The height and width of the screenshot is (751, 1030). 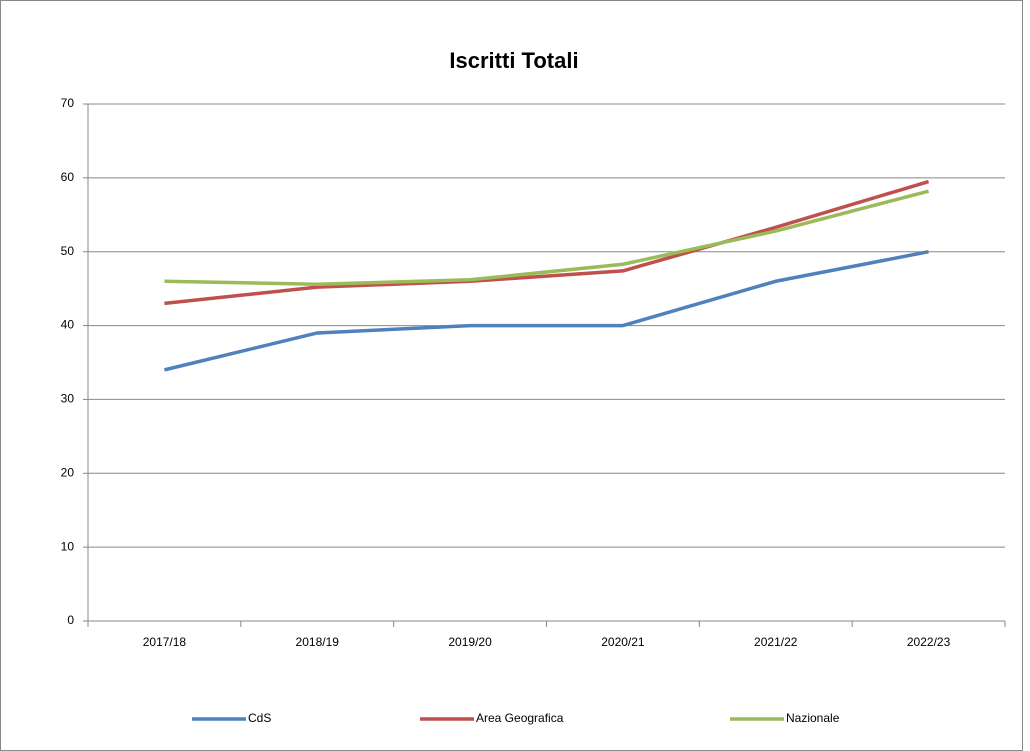 What do you see at coordinates (68, 472) in the screenshot?
I see `y-tick-label: 20` at bounding box center [68, 472].